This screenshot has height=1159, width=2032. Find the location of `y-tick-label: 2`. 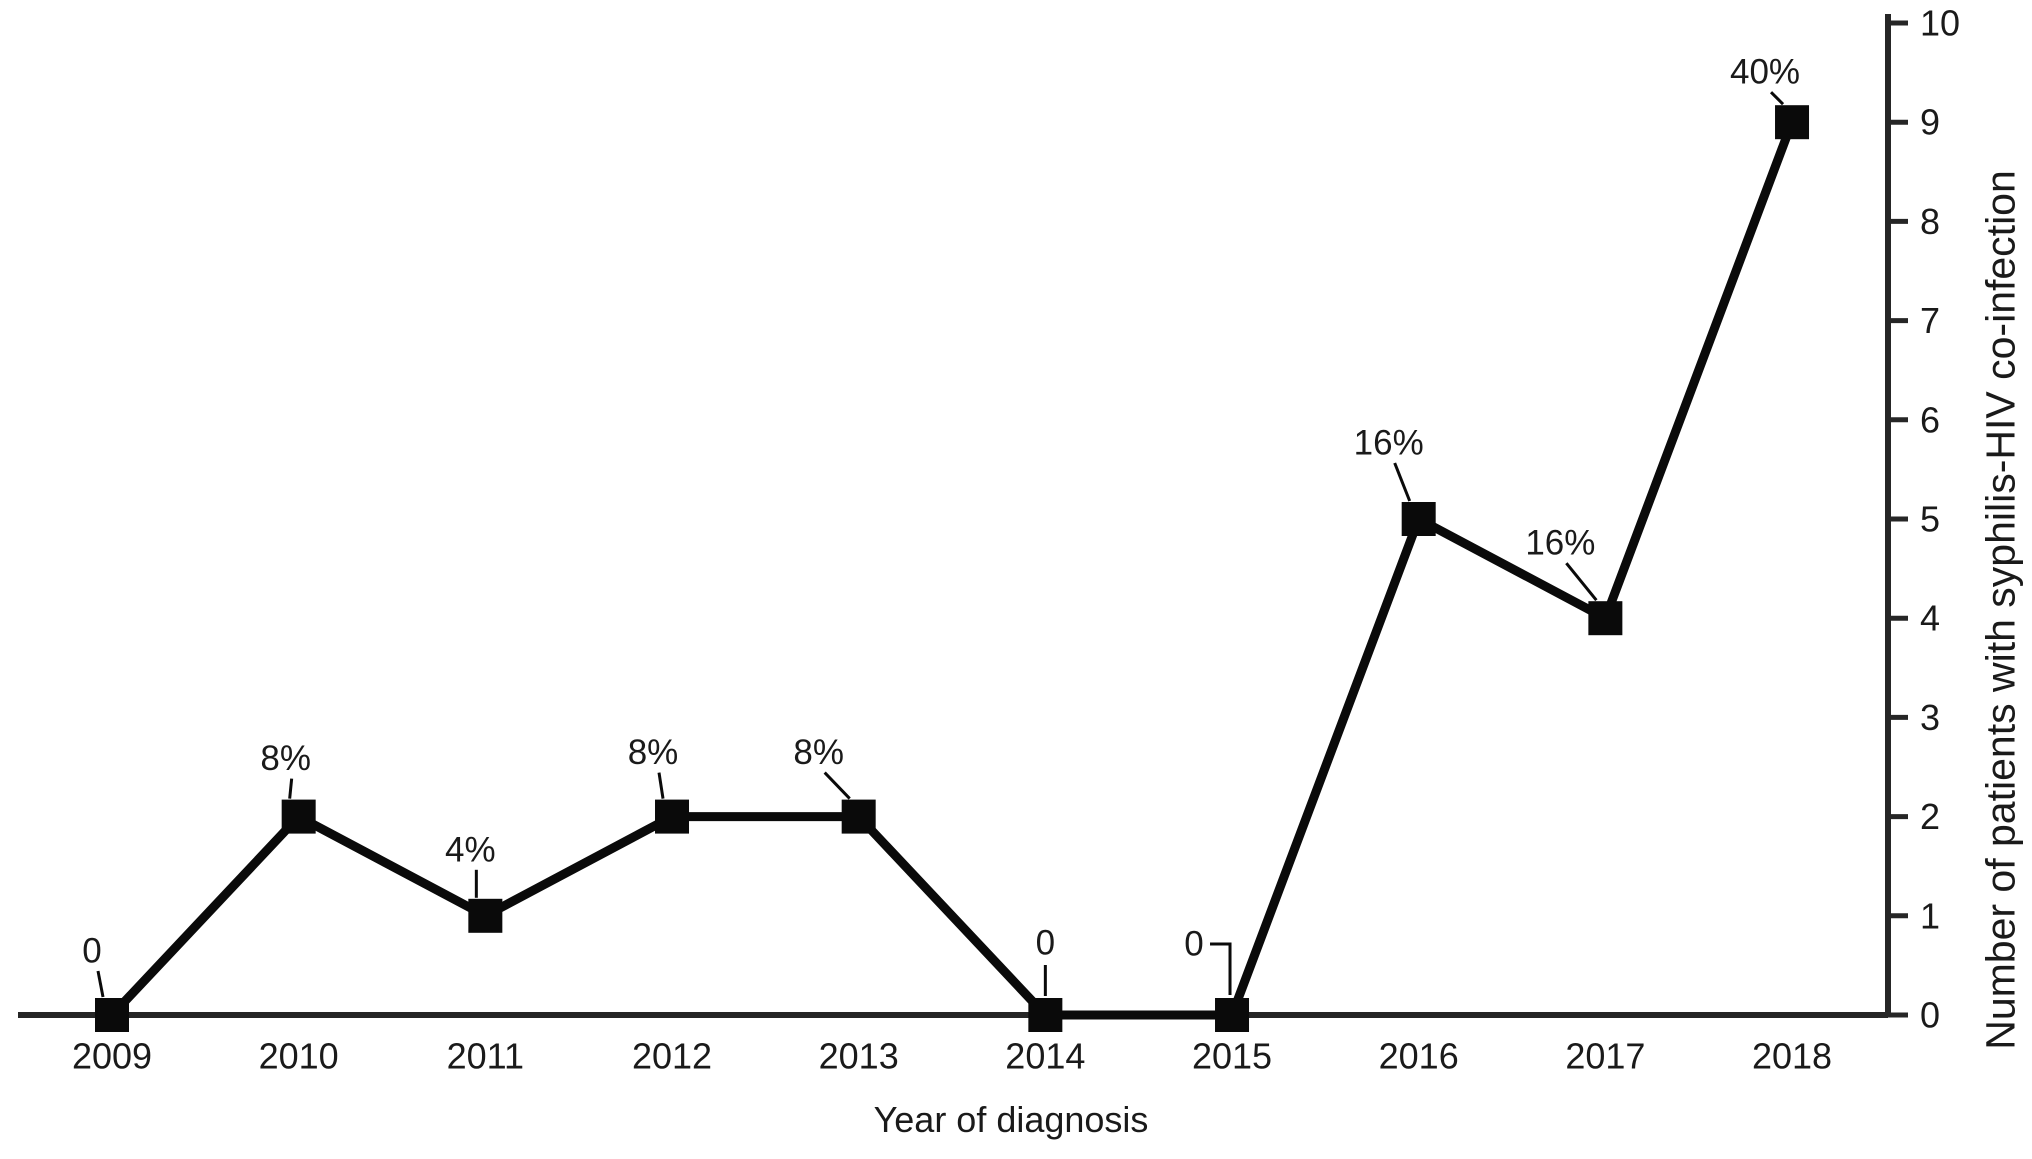

y-tick-label: 2 is located at coordinates (1930, 816).